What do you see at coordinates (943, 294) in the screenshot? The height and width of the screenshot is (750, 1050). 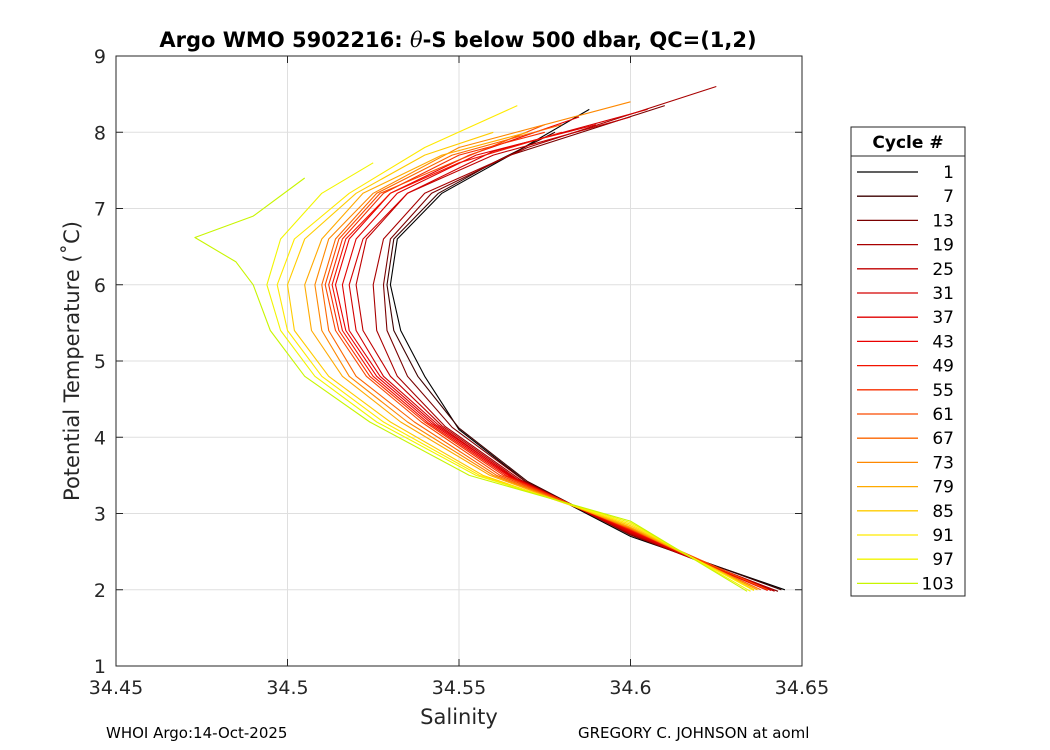 I see `legend-label-31: 31` at bounding box center [943, 294].